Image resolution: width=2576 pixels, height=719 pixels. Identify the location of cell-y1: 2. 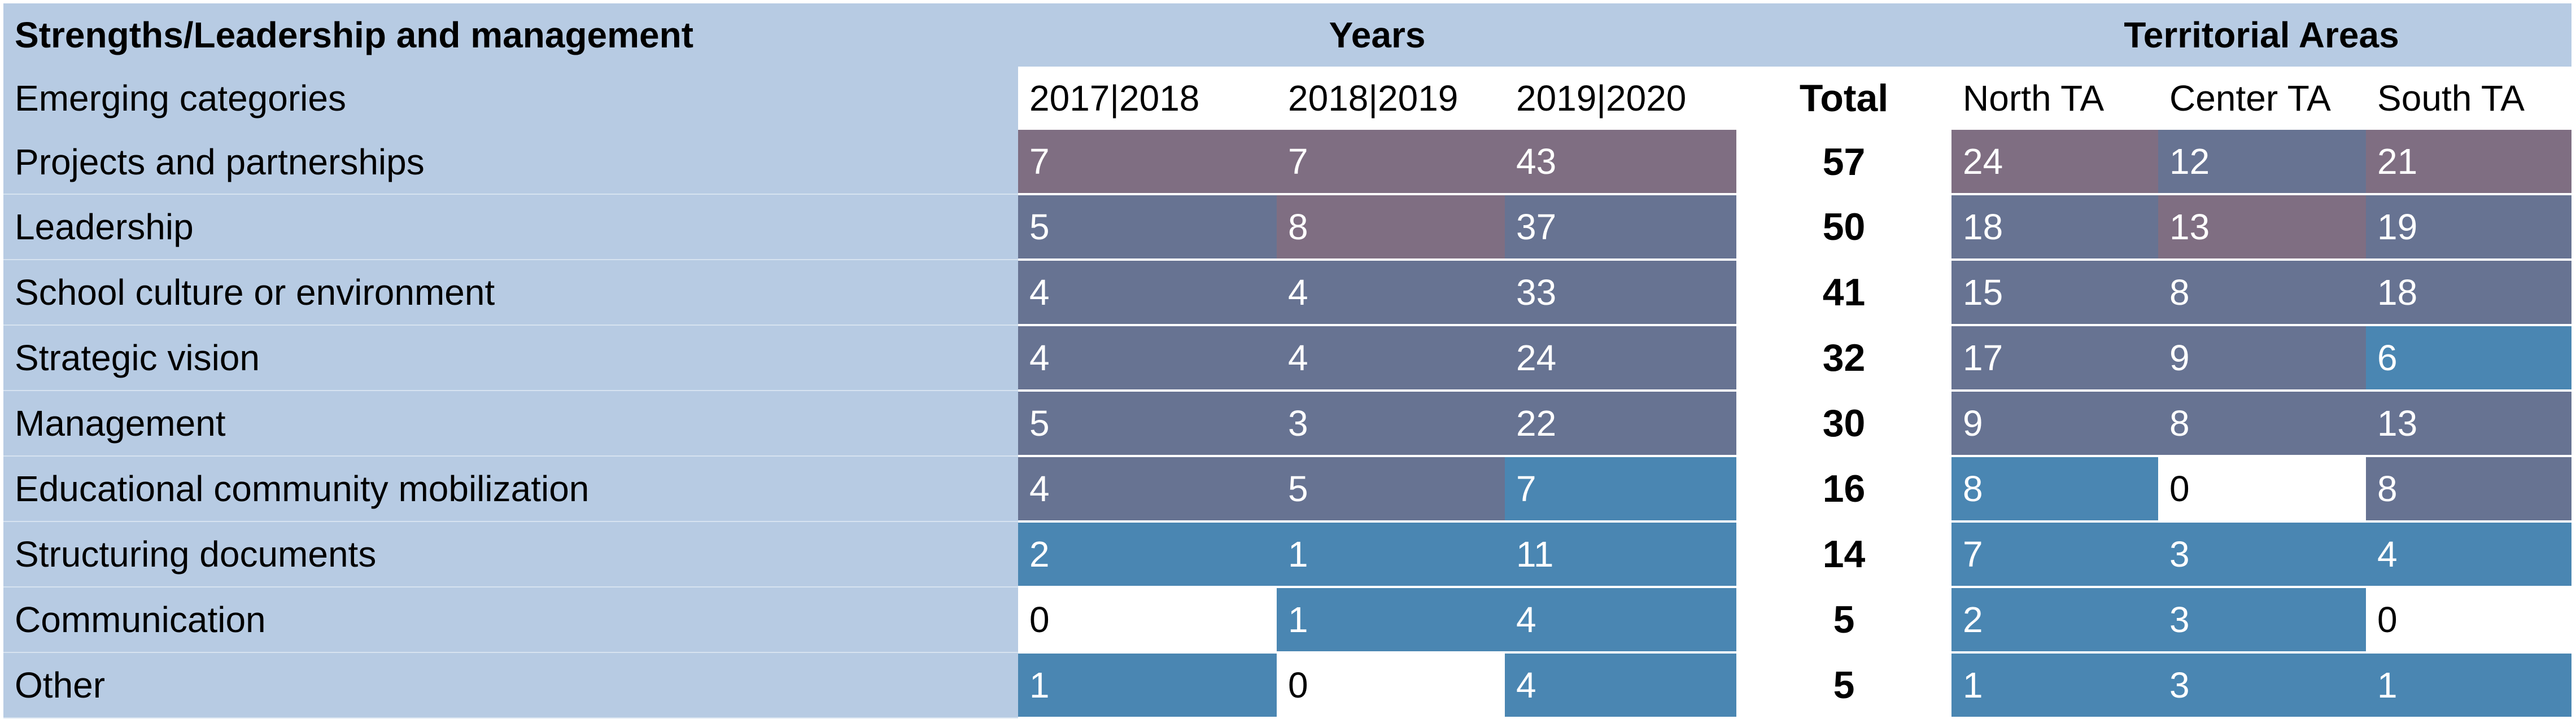
(1148, 554).